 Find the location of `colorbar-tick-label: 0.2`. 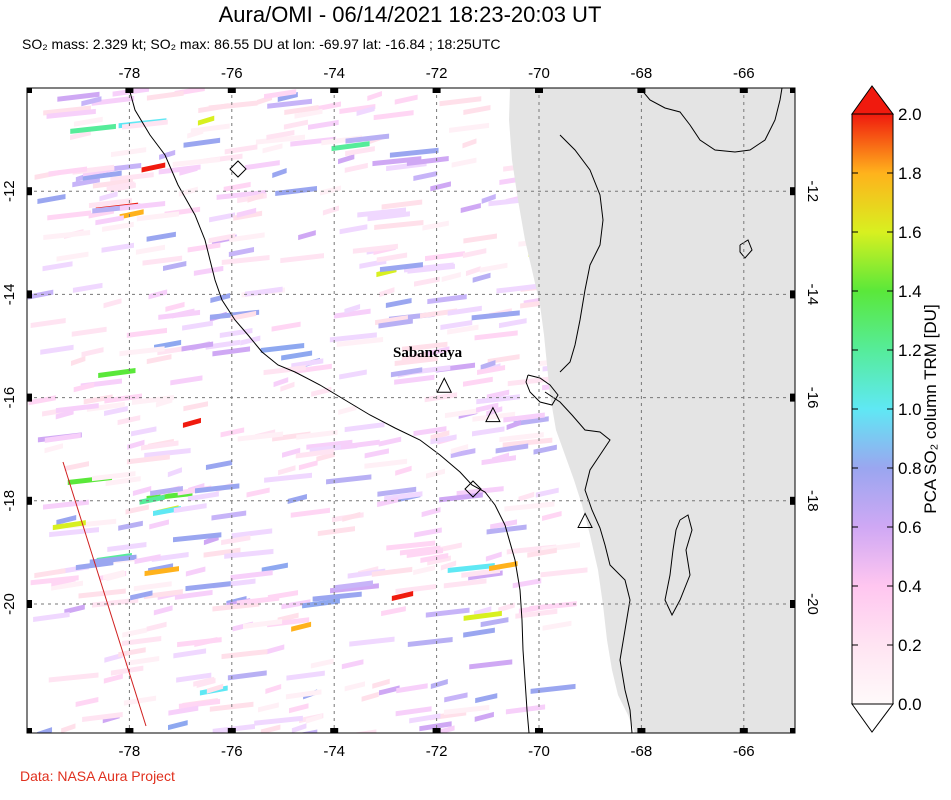

colorbar-tick-label: 0.2 is located at coordinates (910, 645).